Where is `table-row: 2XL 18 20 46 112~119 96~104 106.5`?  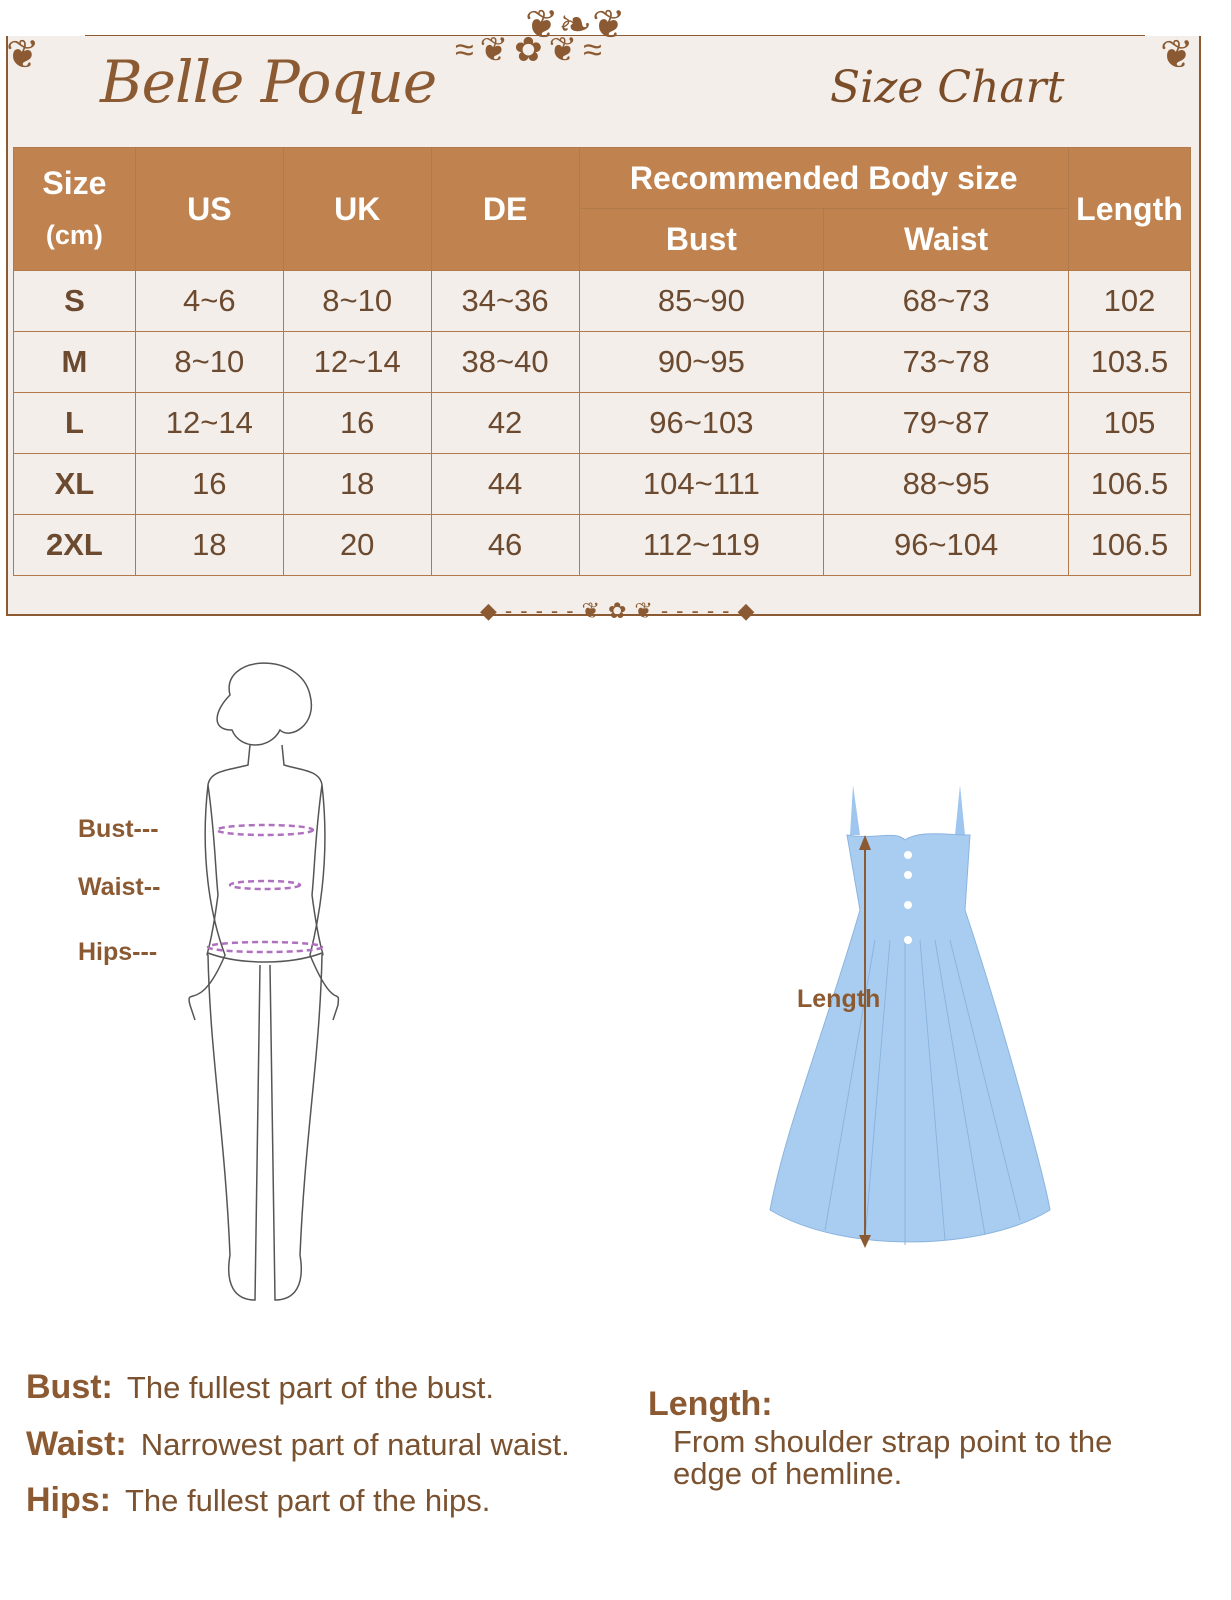 table-row: 2XL 18 20 46 112~119 96~104 106.5 is located at coordinates (602, 545).